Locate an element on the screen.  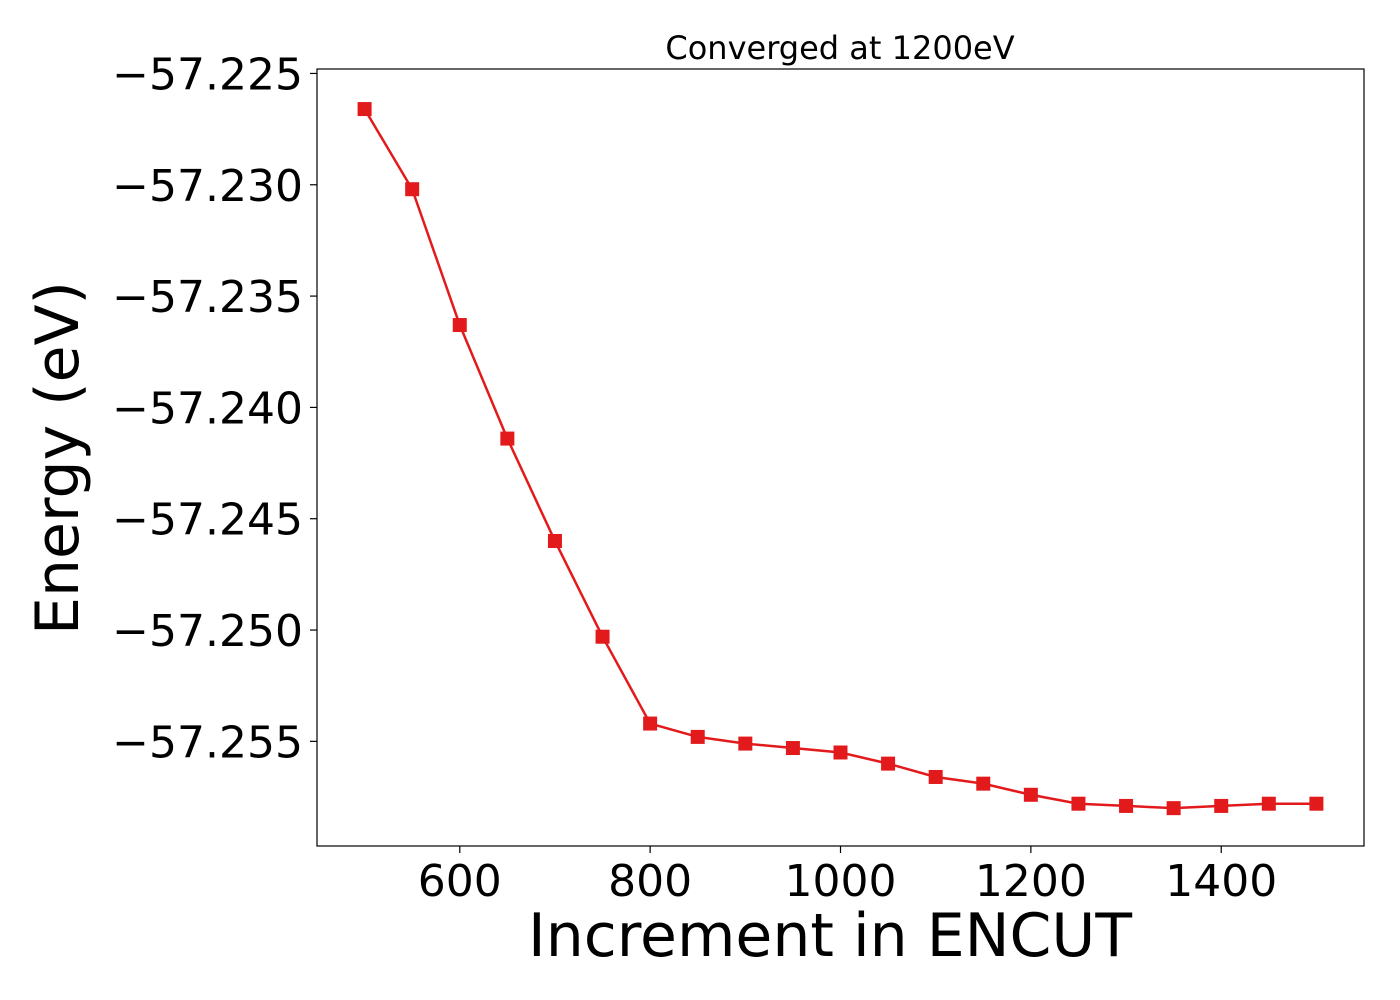
x-axis-ticks: 600 800 1000 1200 1400 is located at coordinates (847, 876).